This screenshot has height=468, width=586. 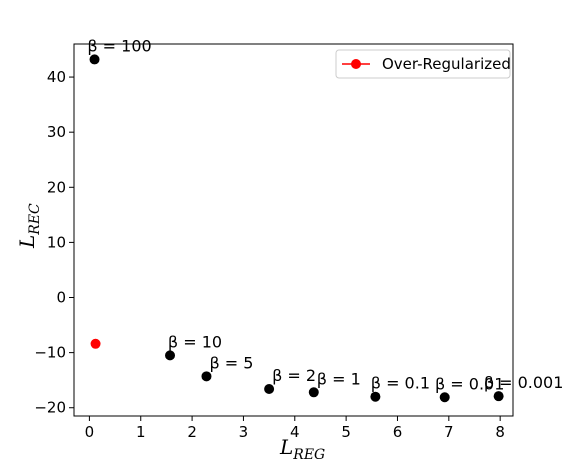 I want to click on legend: Over-Regularized, so click(x=423, y=64).